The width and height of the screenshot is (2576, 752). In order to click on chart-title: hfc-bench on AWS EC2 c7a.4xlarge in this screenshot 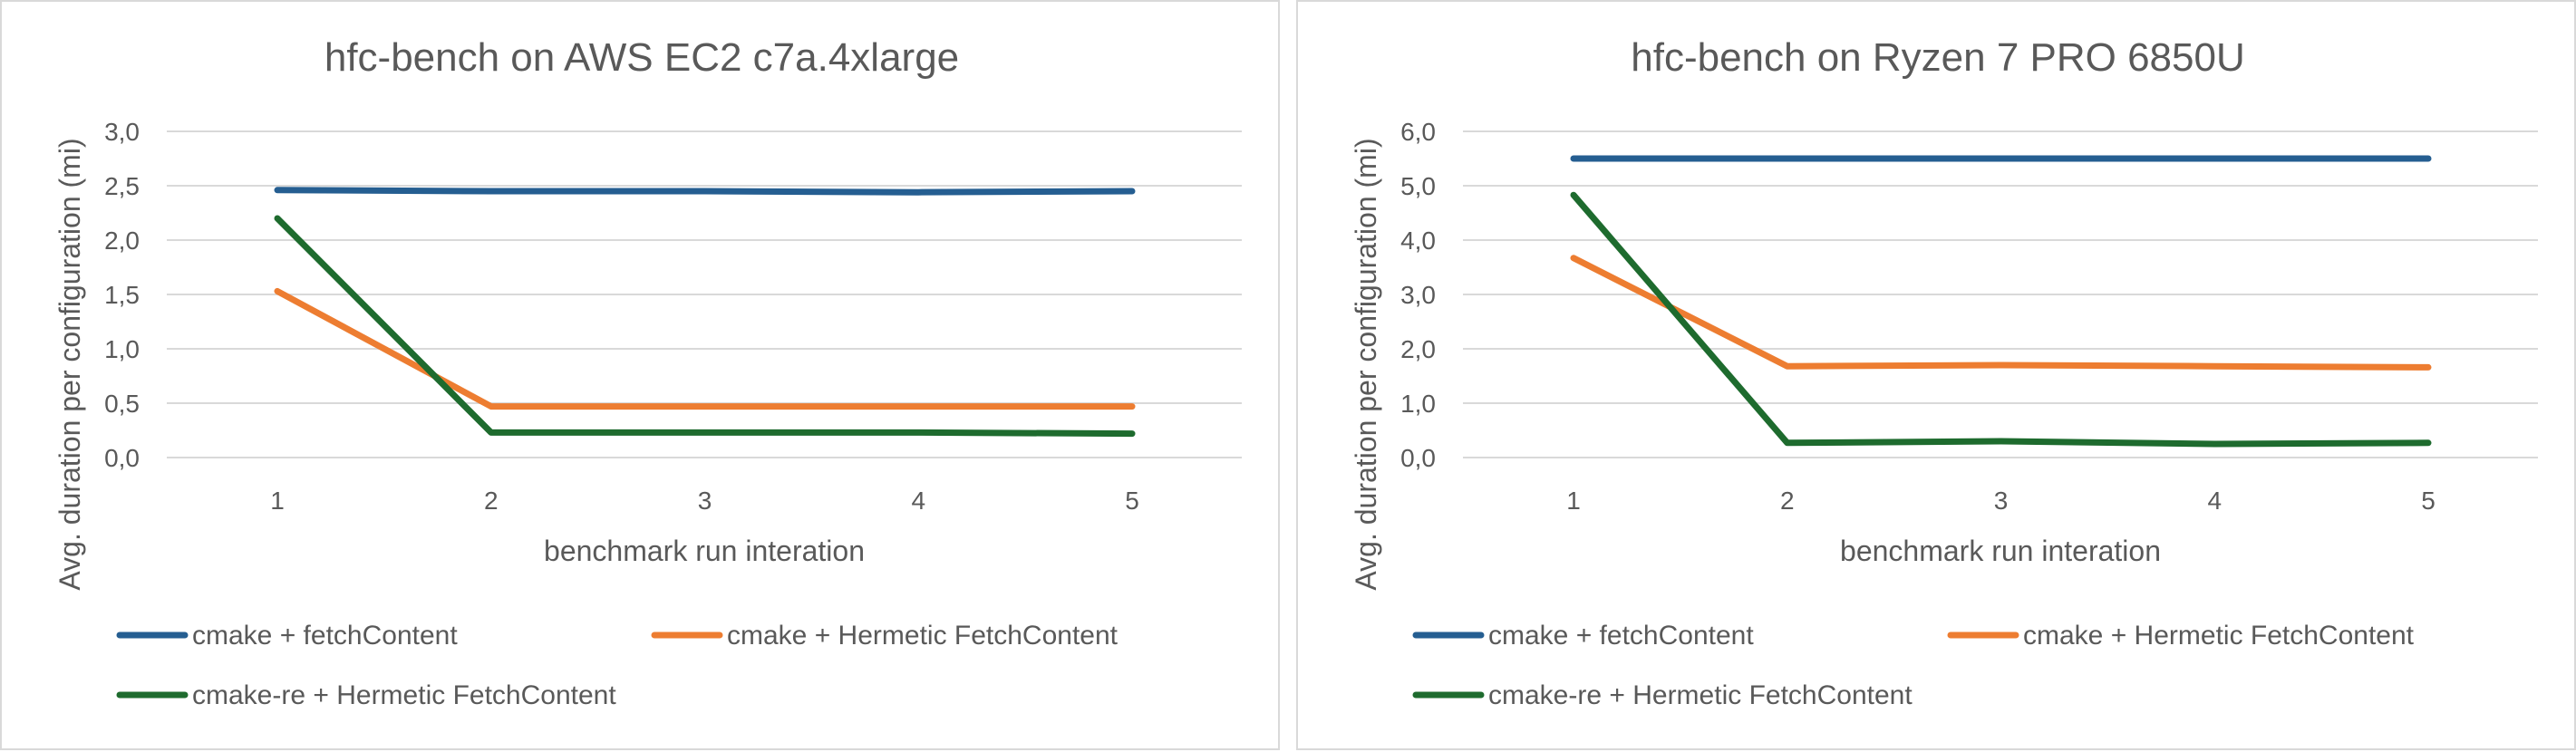, I will do `click(641, 57)`.